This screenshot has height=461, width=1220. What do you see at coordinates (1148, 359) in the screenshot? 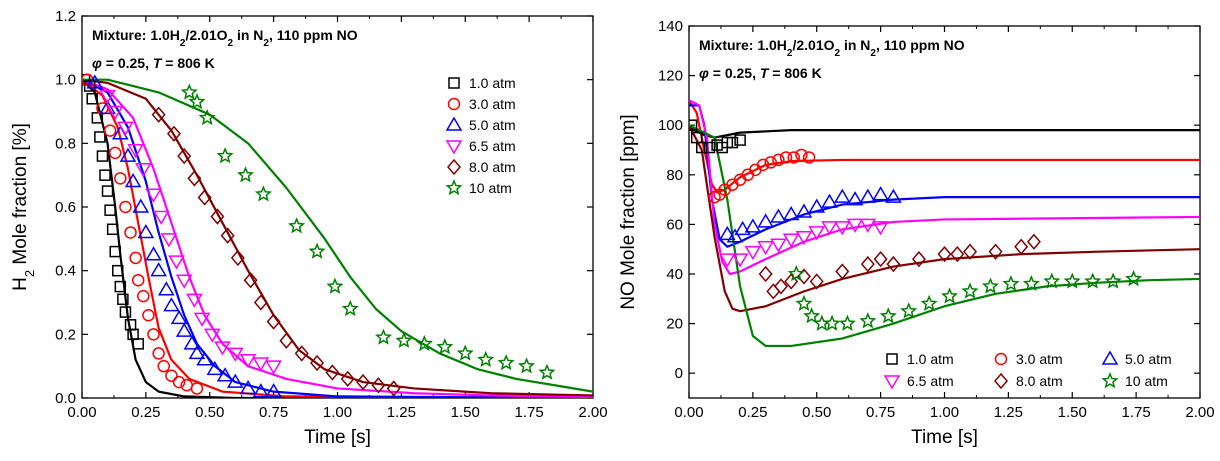
I see `legend-label: 5.0 atm` at bounding box center [1148, 359].